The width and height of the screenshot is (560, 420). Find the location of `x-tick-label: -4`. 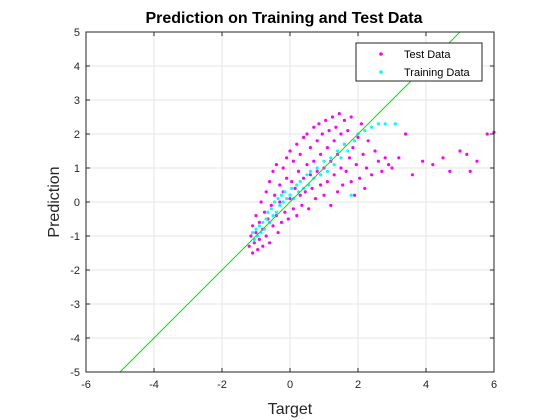

x-tick-label: -4 is located at coordinates (154, 385).